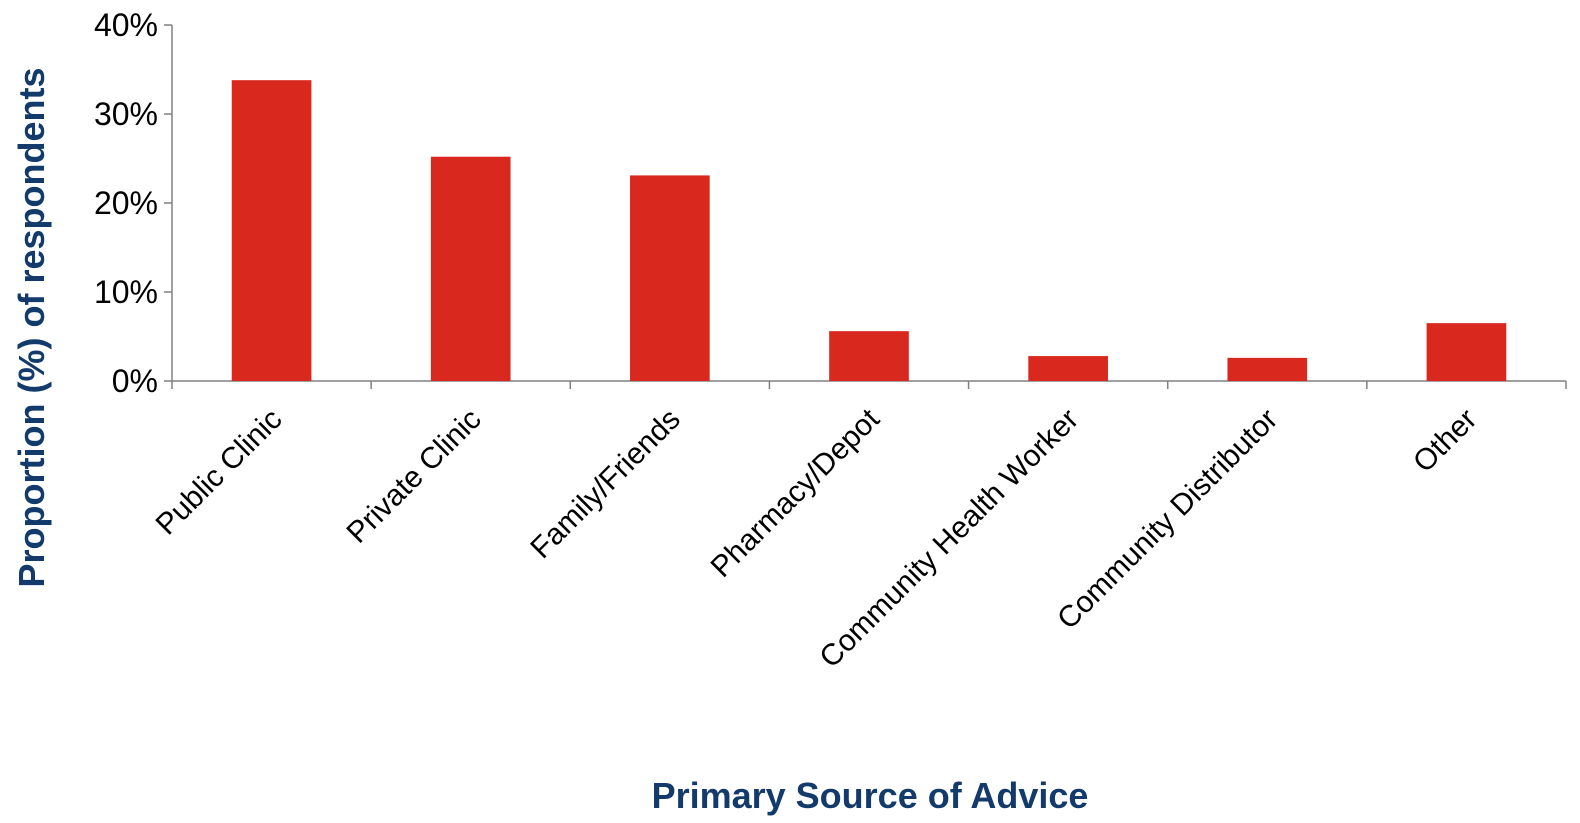 This screenshot has height=823, width=1580. I want to click on x-axis-title: Primary Source of Advice, so click(870, 795).